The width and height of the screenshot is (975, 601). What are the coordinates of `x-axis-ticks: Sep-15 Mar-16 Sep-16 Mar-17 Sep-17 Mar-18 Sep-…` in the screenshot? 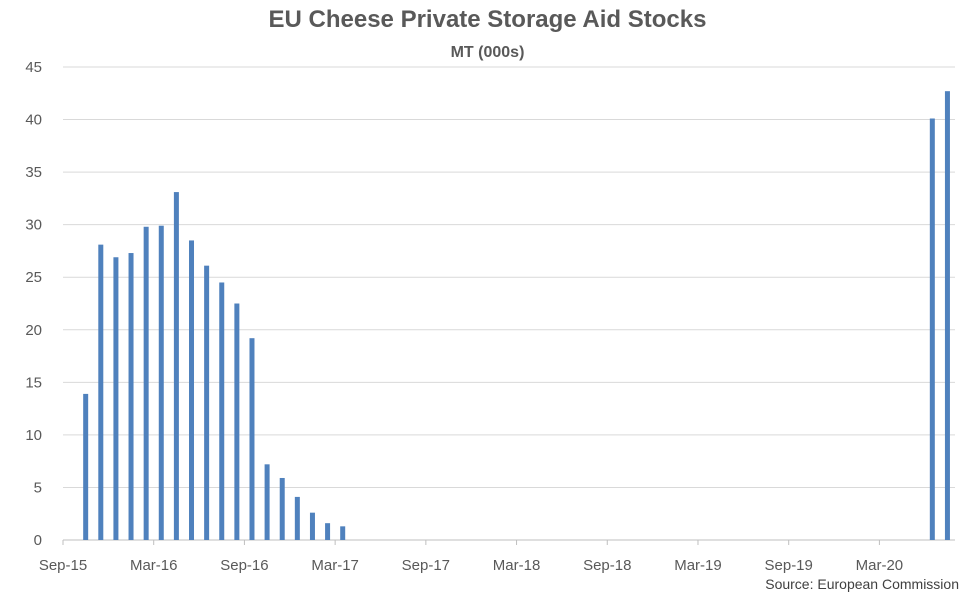 It's located at (471, 557).